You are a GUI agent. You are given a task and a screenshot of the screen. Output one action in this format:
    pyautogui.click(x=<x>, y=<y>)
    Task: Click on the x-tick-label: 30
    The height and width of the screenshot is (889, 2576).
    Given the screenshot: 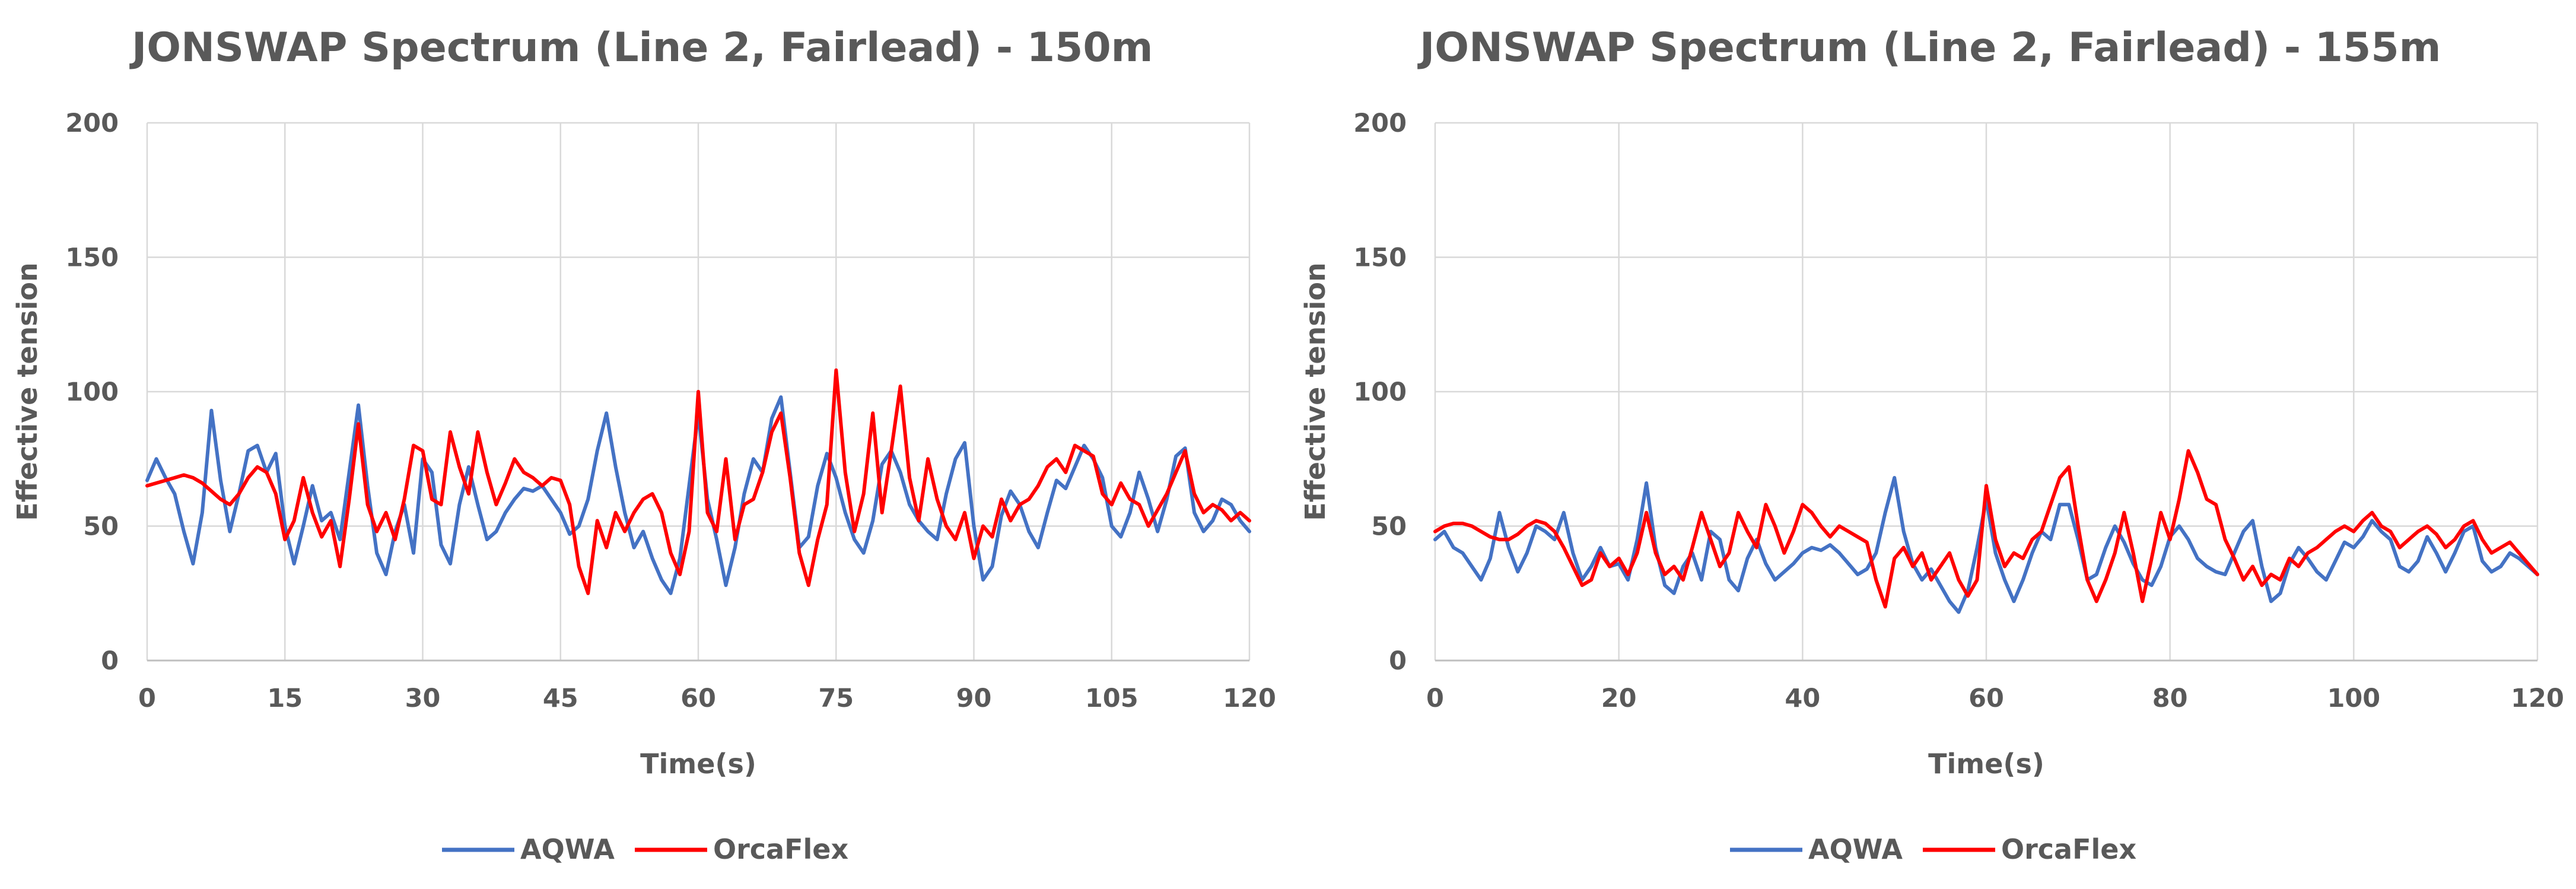 What is the action you would take?
    pyautogui.click(x=423, y=698)
    